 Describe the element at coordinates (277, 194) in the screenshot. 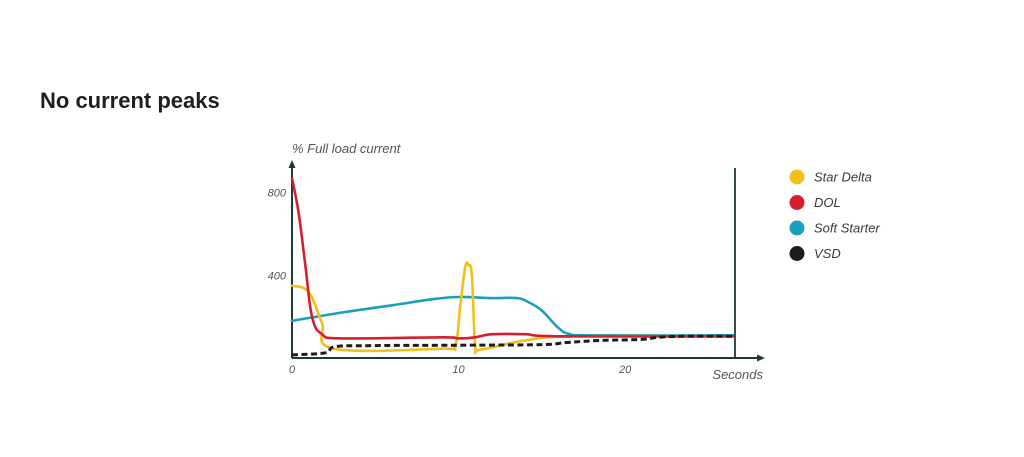

I see `y-tick-label: 800` at that location.